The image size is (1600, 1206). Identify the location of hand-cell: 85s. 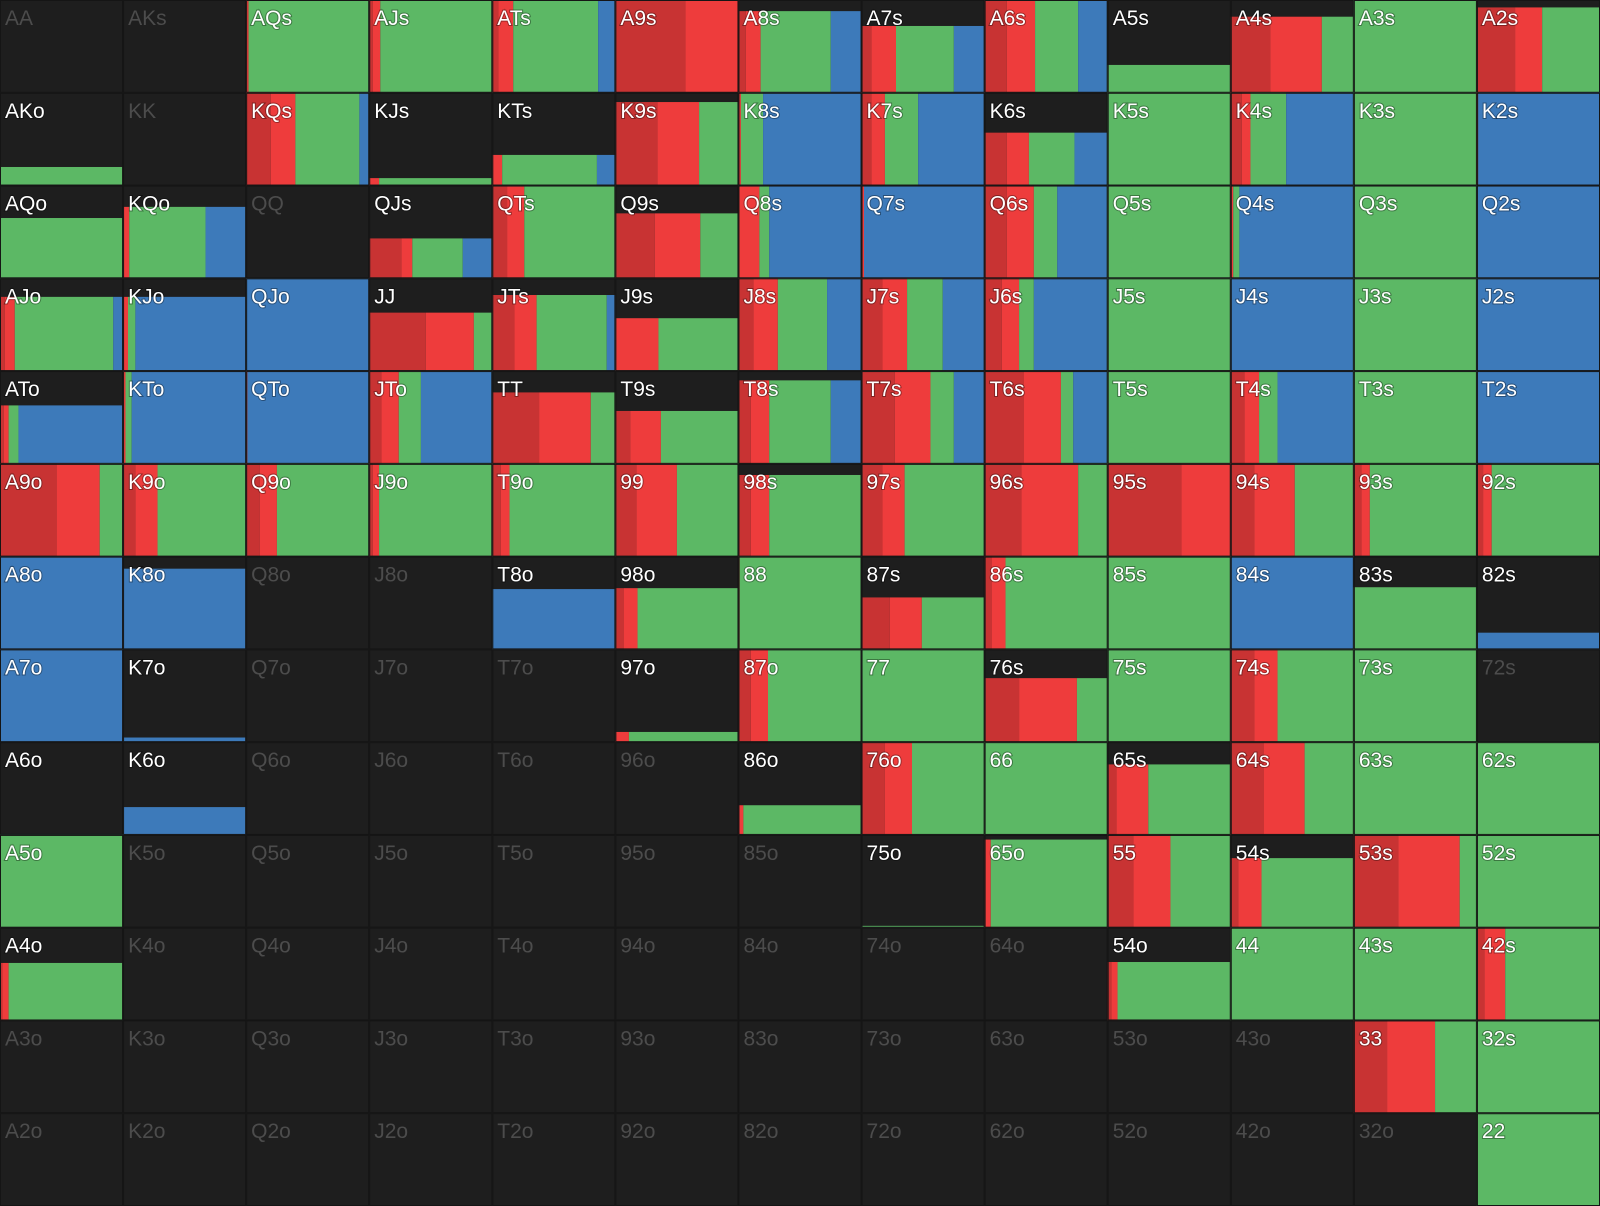
(1169, 603).